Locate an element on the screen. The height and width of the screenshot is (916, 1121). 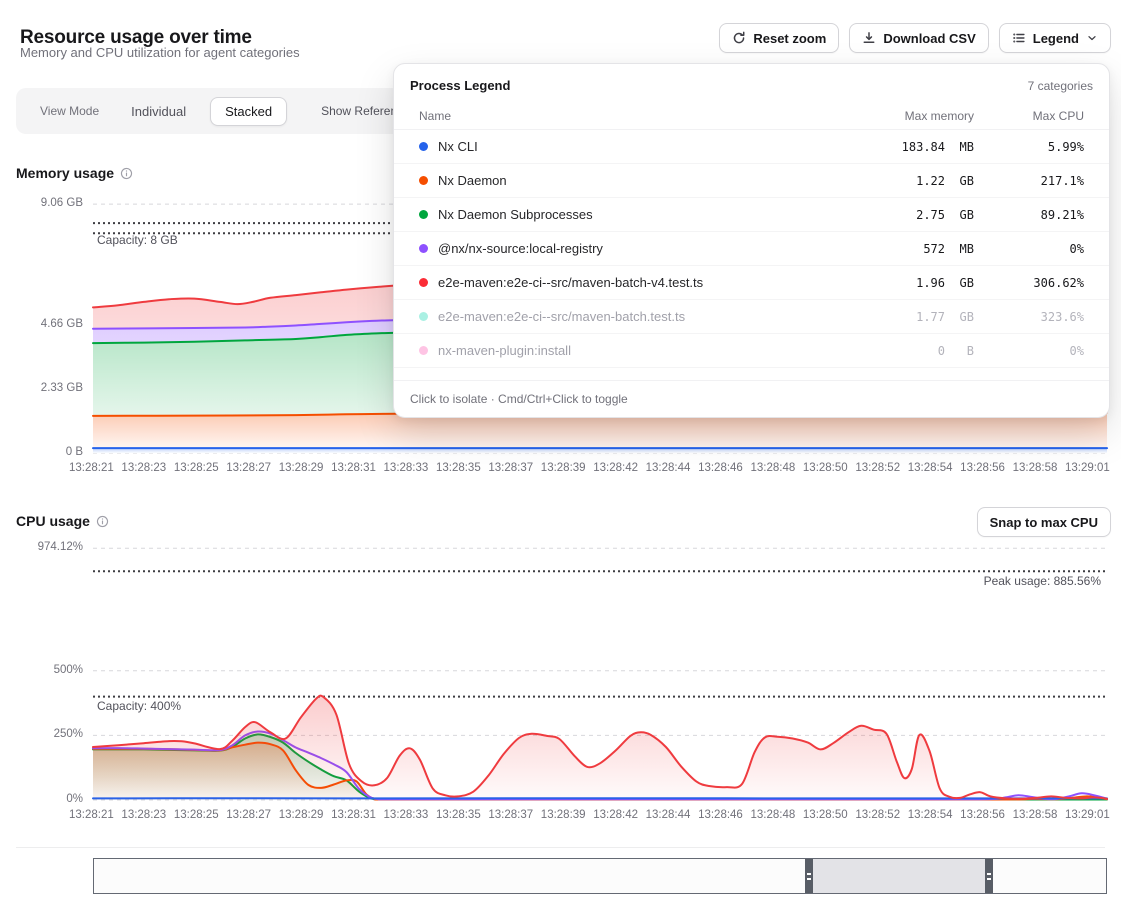
y-tick-label: 0 B is located at coordinates (74, 452).